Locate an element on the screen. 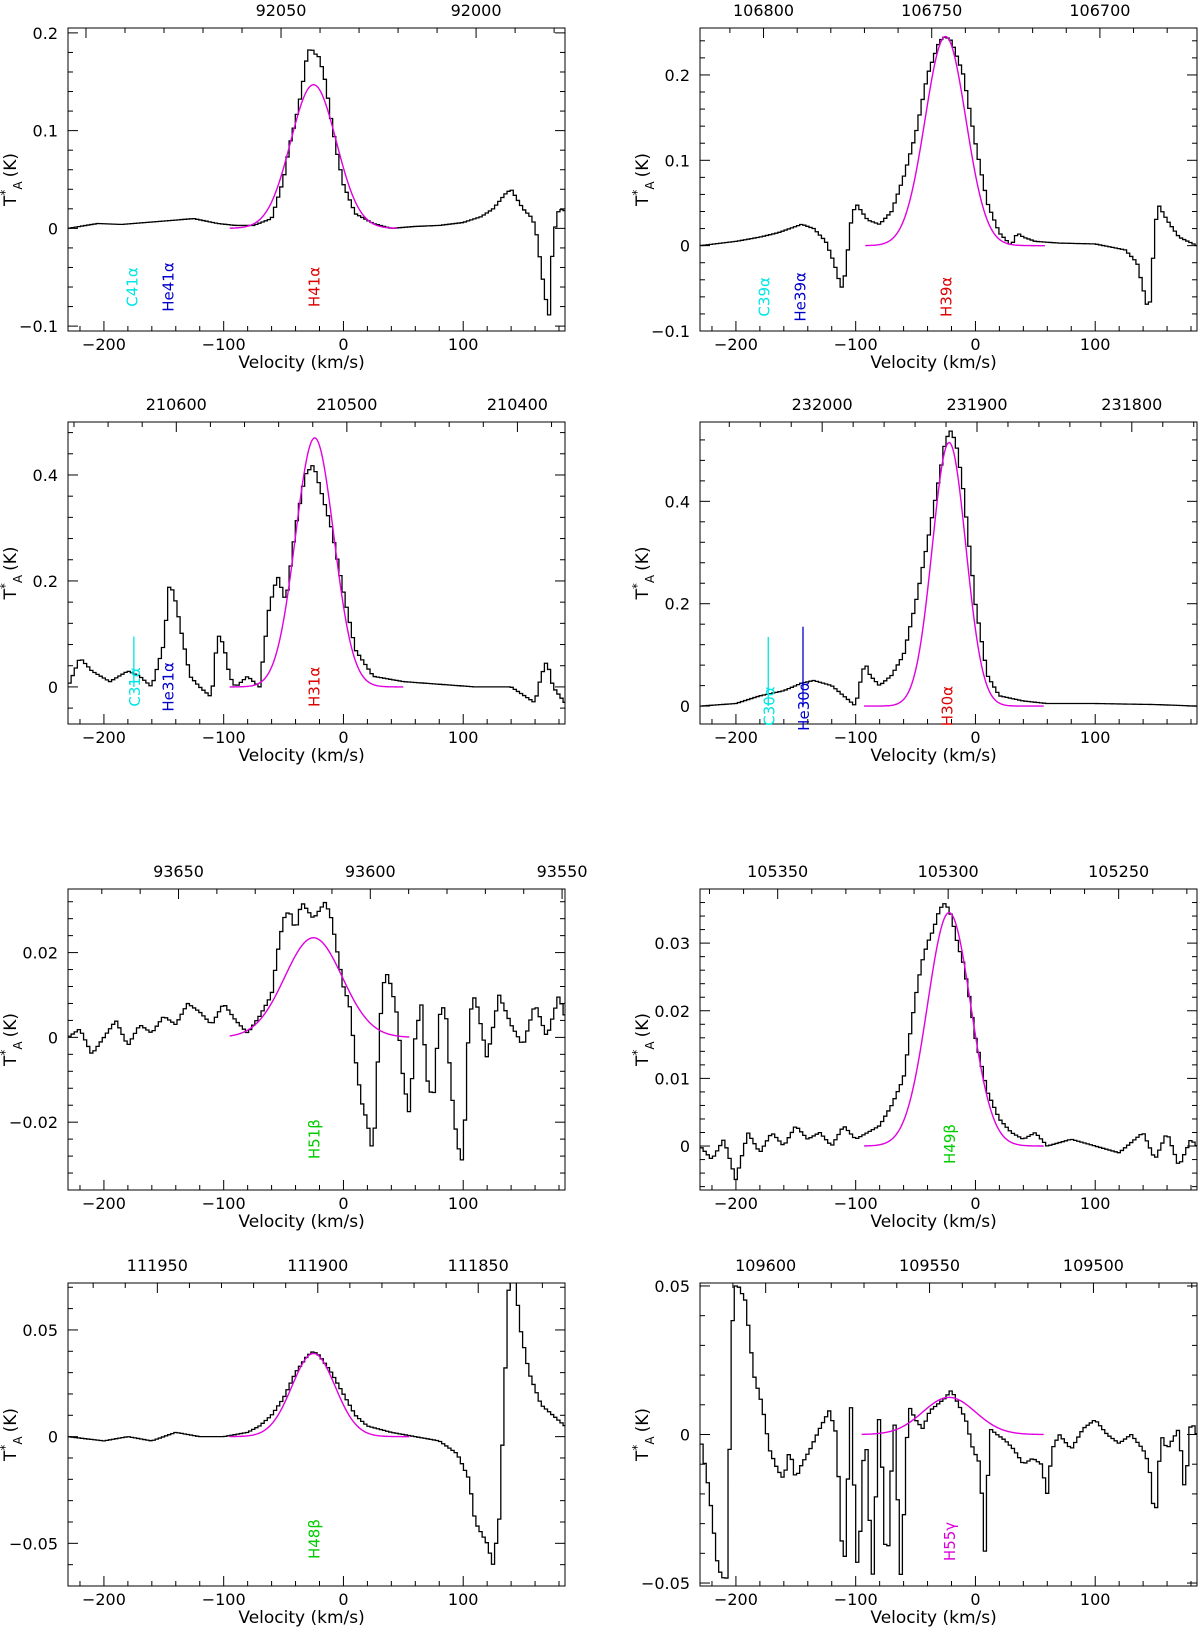  line-marker-label: H55γ is located at coordinates (950, 1541).